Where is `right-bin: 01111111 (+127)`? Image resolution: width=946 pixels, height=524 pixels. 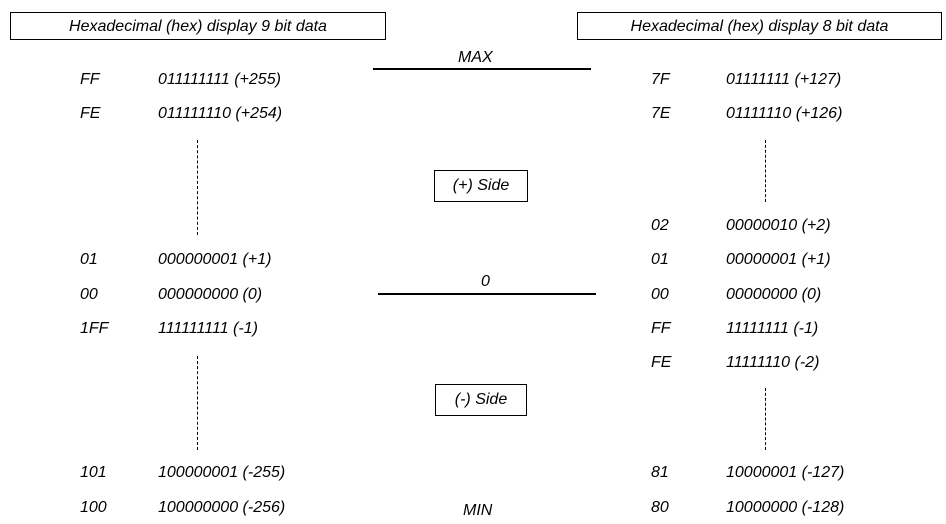 right-bin: 01111111 (+127) is located at coordinates (784, 79).